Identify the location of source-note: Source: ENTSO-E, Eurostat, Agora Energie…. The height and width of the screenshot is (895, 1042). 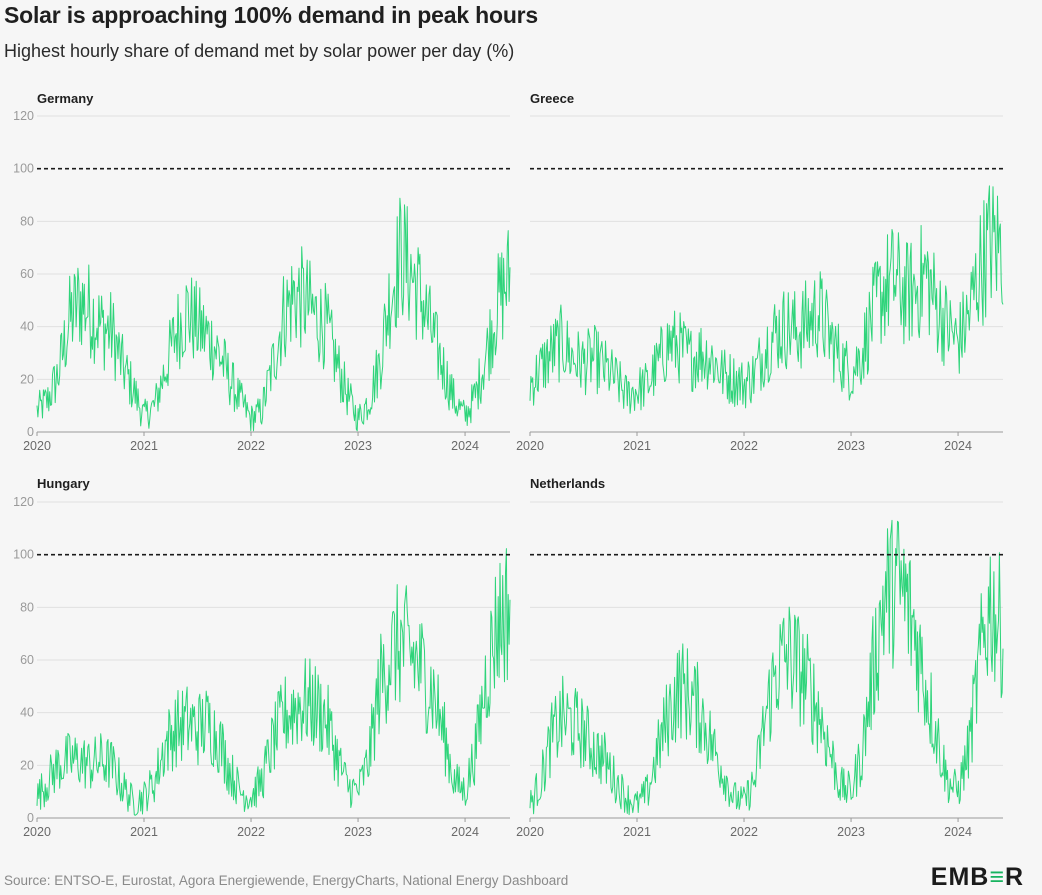
(286, 880).